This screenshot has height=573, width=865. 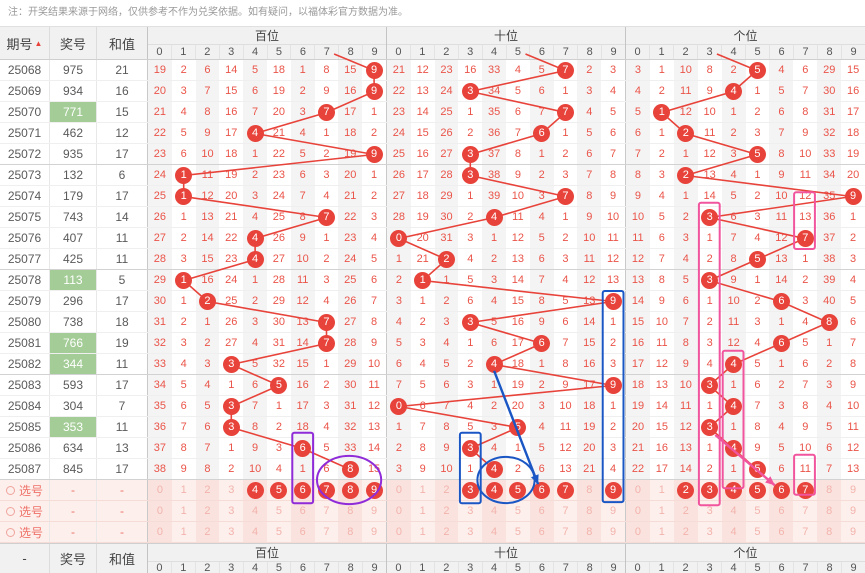 I want to click on sort-ascending-icon: ▲, so click(x=38, y=43).